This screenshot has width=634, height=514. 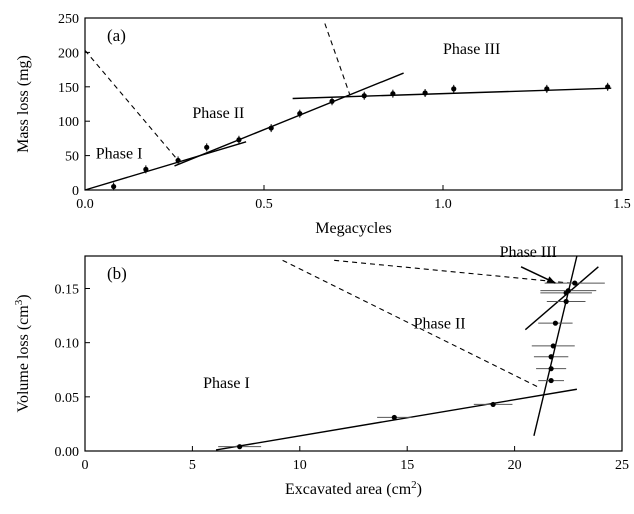 I want to click on y-tick-label: 0.15, so click(x=67, y=290).